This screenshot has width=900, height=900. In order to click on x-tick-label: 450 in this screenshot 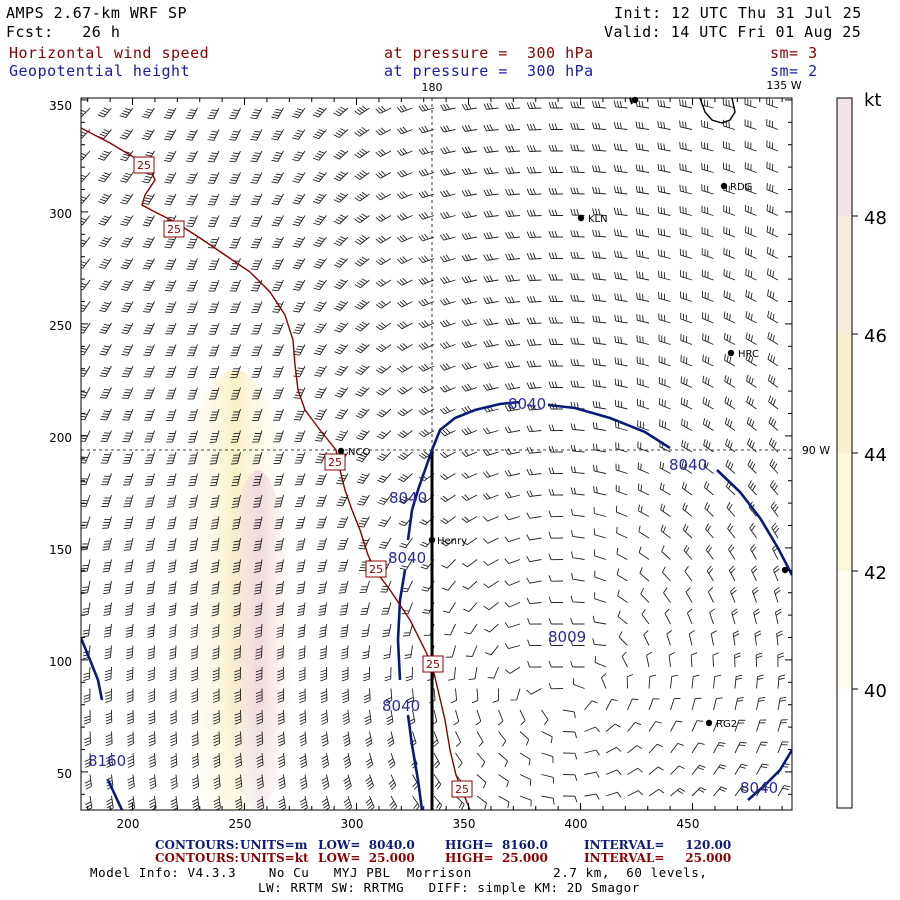, I will do `click(688, 824)`.